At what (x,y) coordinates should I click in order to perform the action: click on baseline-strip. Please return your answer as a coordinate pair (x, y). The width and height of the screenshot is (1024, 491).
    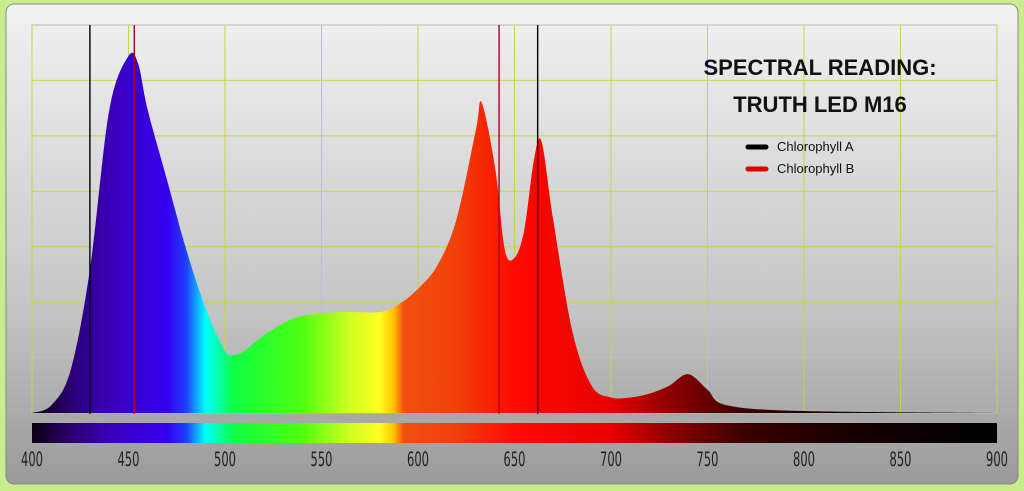
    Looking at the image, I should click on (514, 416).